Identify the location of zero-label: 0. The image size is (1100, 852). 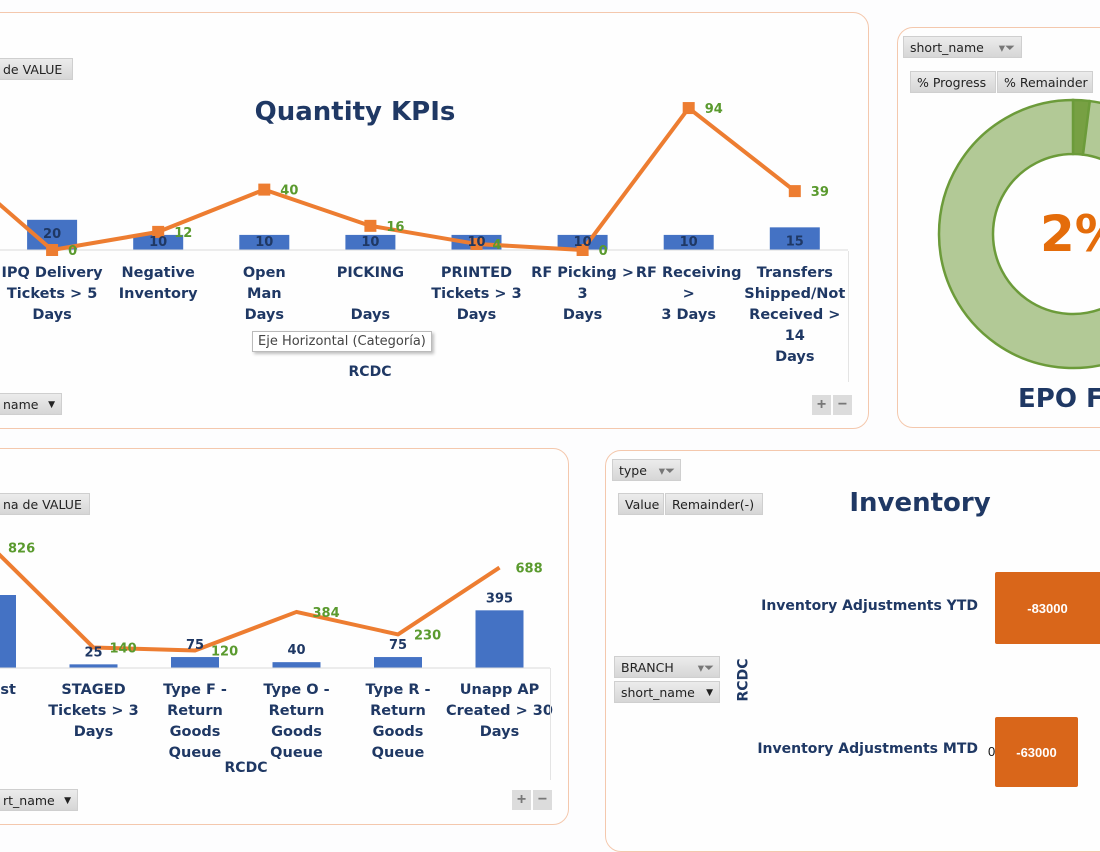
(992, 751).